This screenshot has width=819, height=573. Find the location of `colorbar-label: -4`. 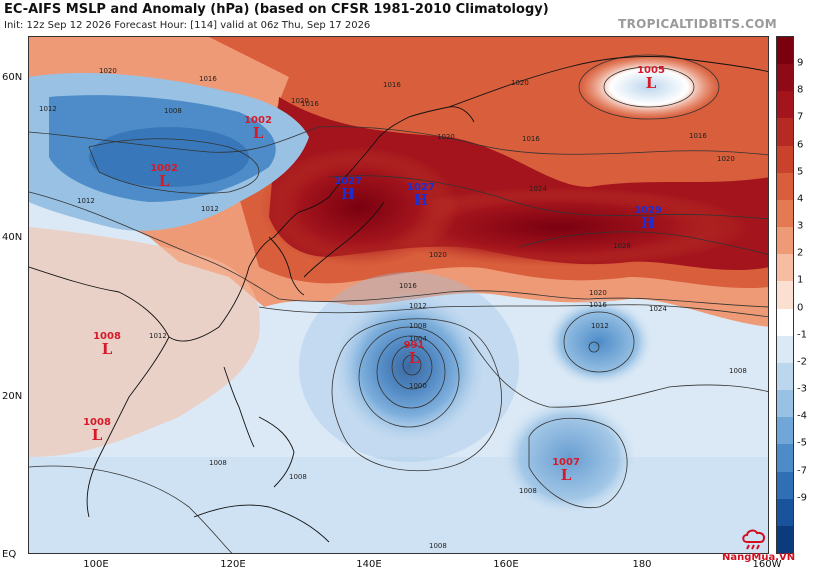

colorbar-label: -4 is located at coordinates (802, 416).